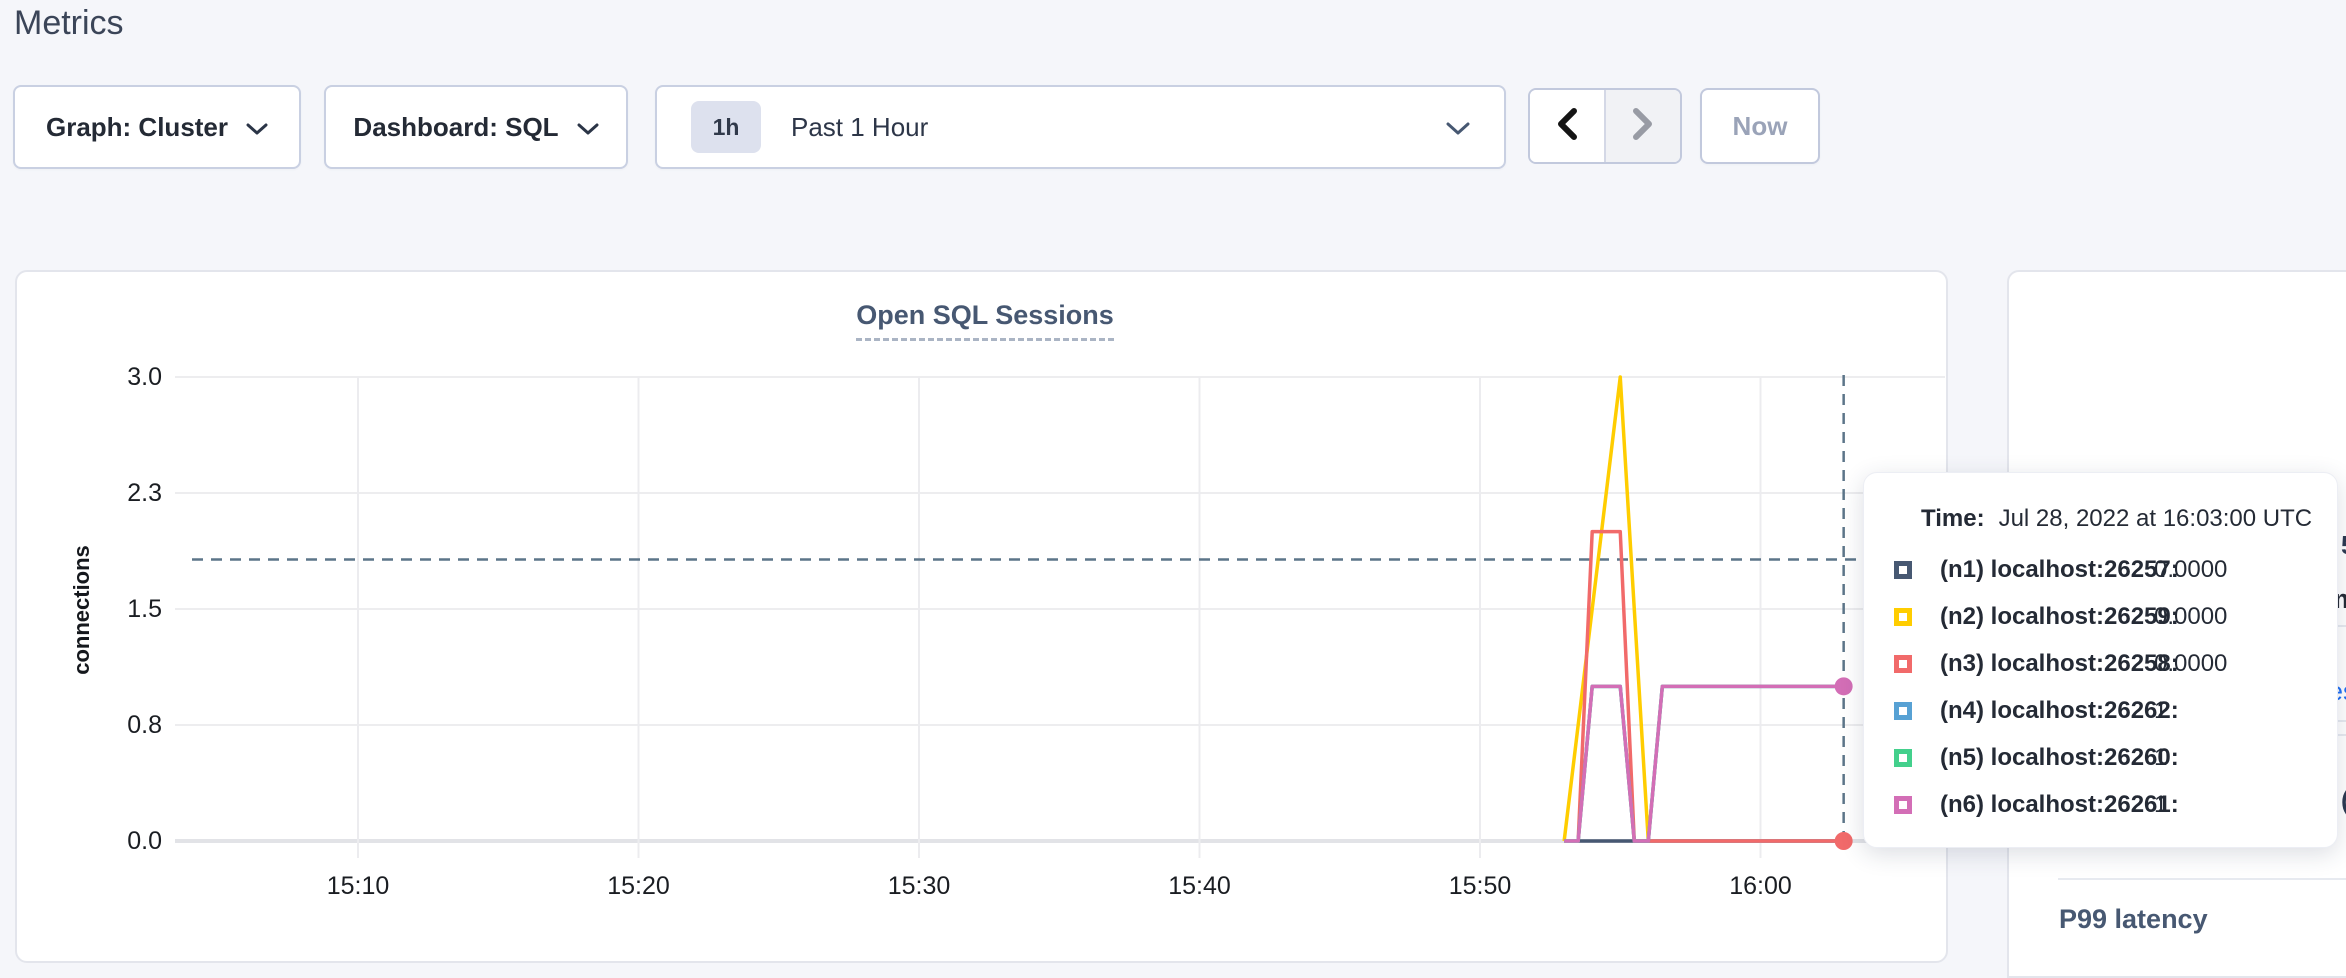  I want to click on chevron-right-icon, so click(1643, 126).